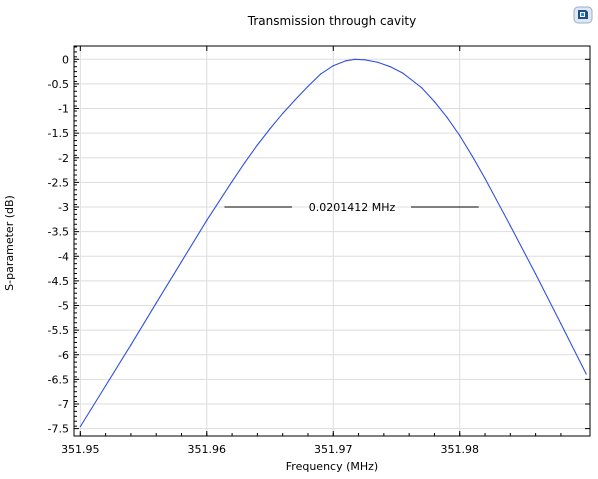 The image size is (598, 479). What do you see at coordinates (63, 158) in the screenshot?
I see `y-tick-label: -2` at bounding box center [63, 158].